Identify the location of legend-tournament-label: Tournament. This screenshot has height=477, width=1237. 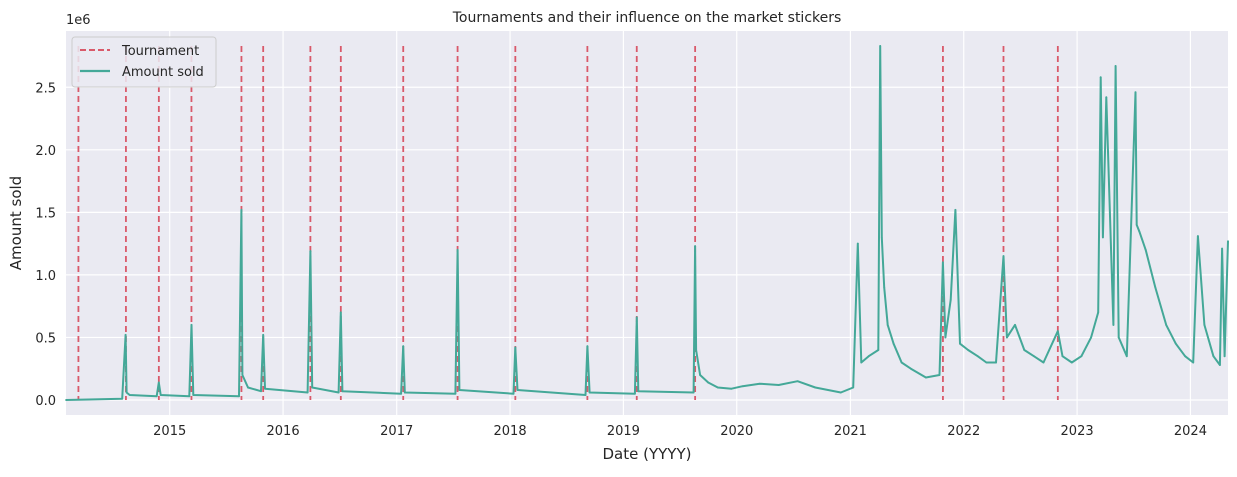
(160, 51).